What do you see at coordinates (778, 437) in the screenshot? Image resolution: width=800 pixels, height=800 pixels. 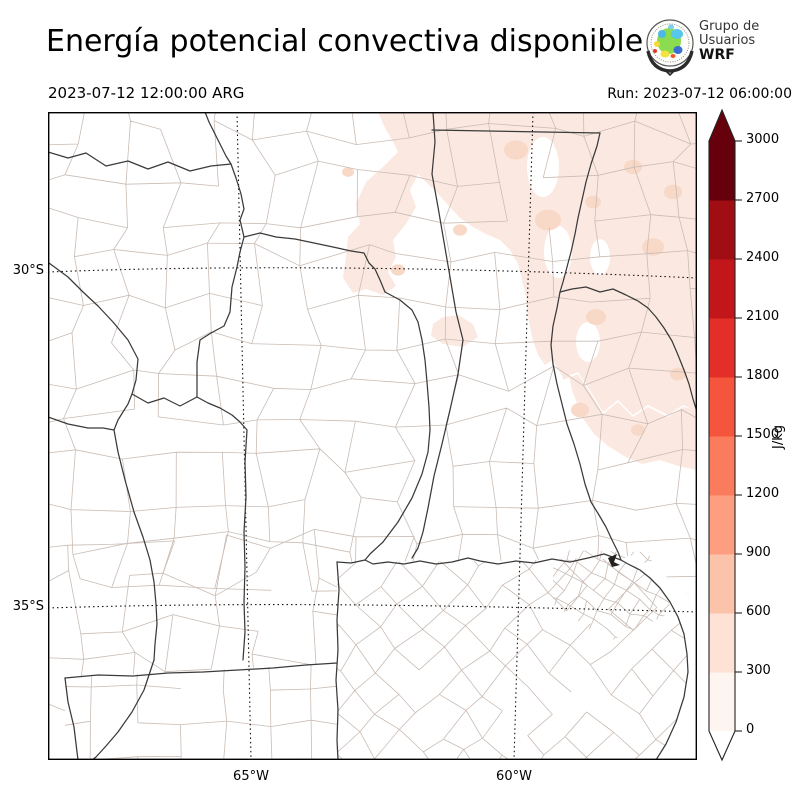 I see `colorbar-unit-label: J/kg` at bounding box center [778, 437].